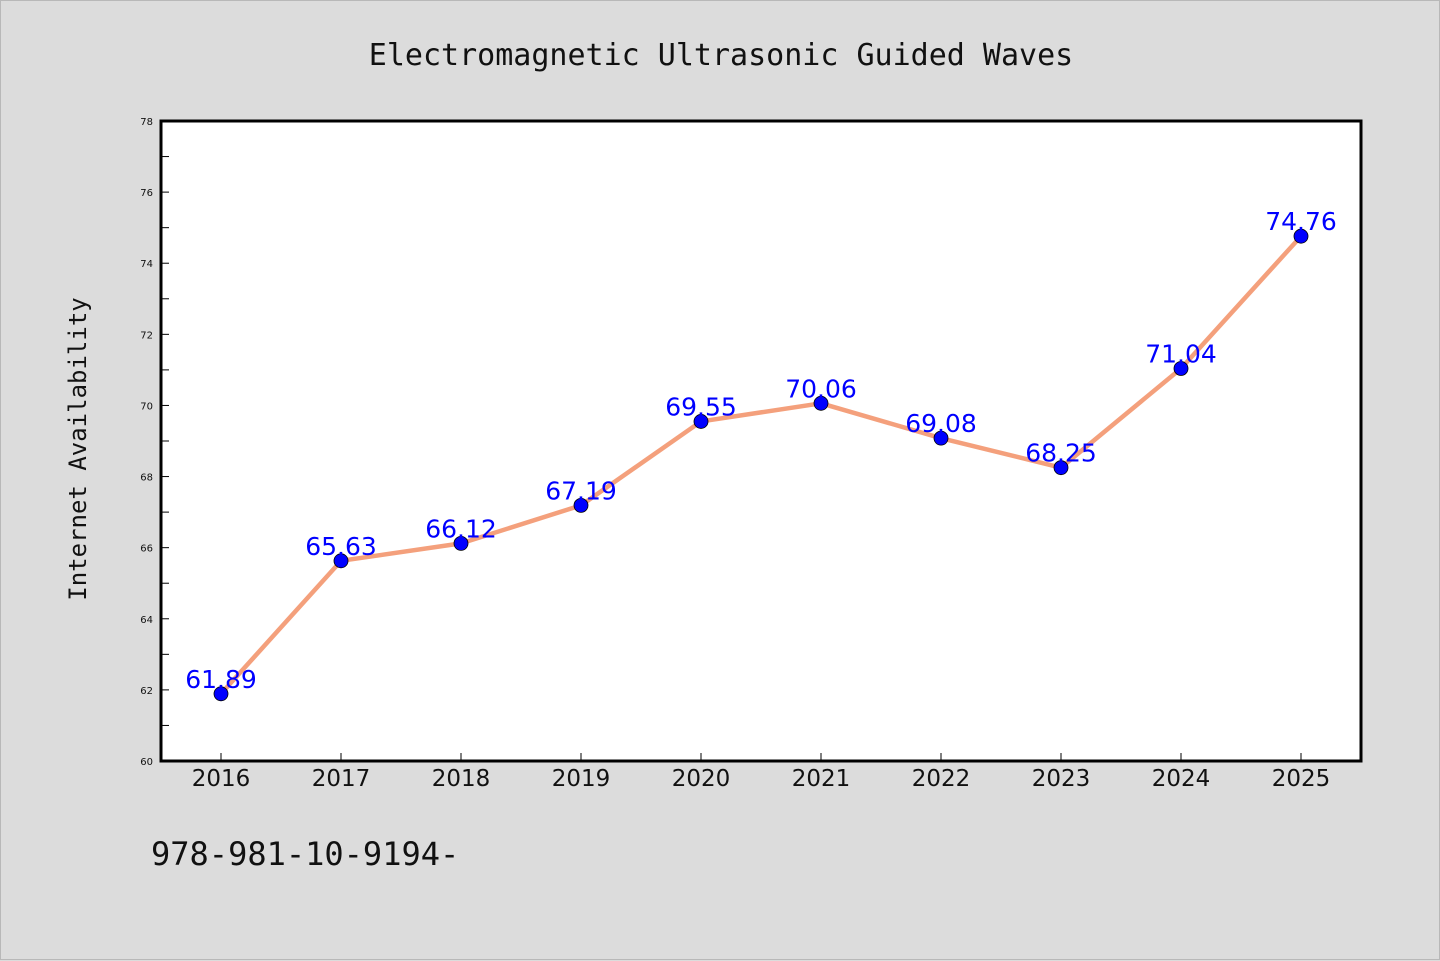 The image size is (1440, 961). I want to click on x-tick-label: 2020, so click(701, 779).